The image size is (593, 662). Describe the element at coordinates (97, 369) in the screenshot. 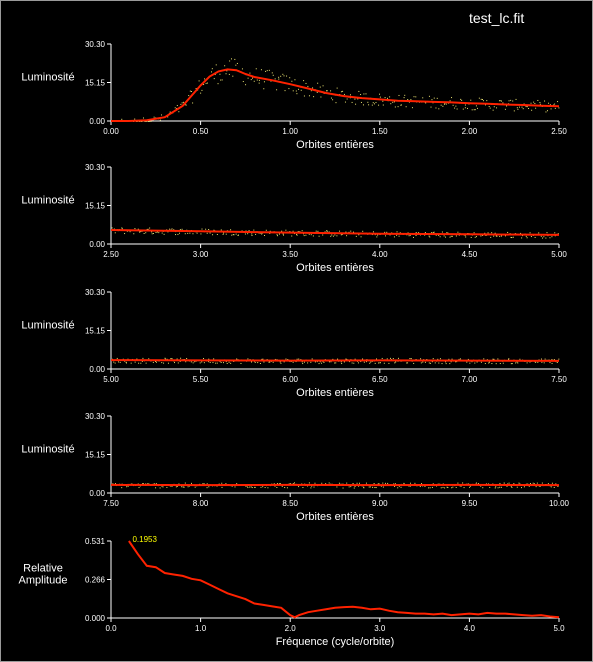

I see `y-tick-label: 0.00` at that location.